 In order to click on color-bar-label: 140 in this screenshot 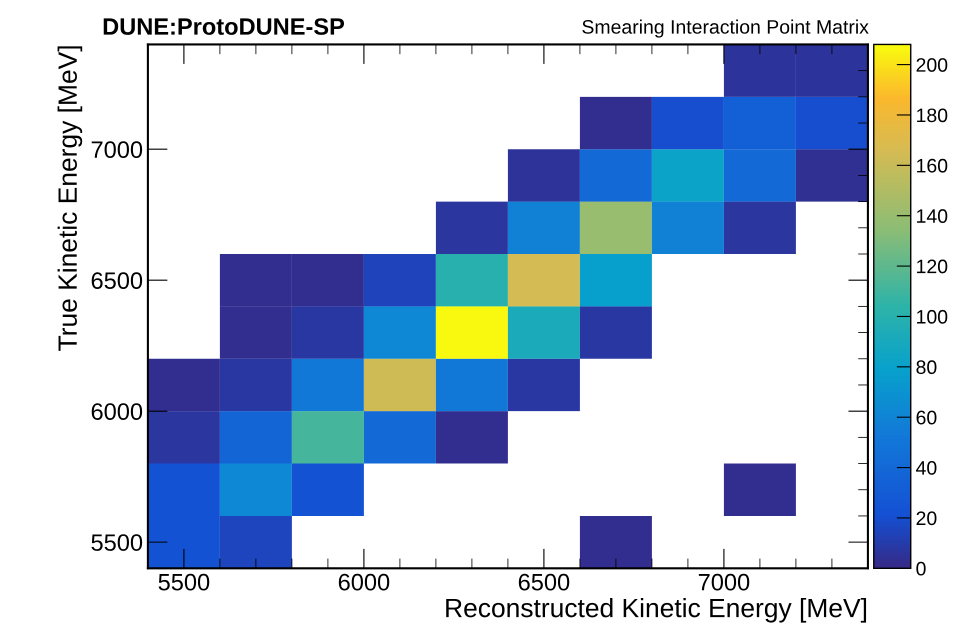, I will do `click(932, 216)`.